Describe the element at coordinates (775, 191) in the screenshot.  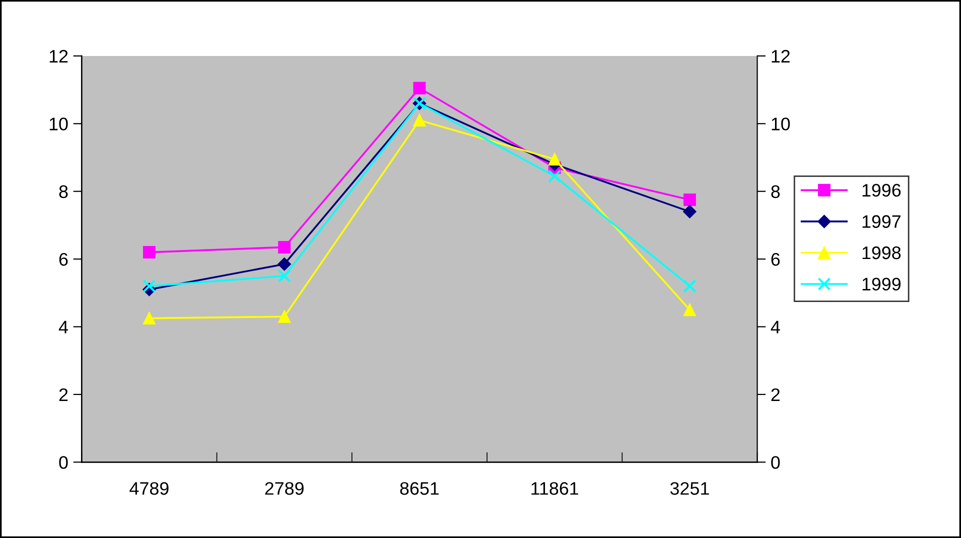
I see `y2-tick-label: 8` at that location.